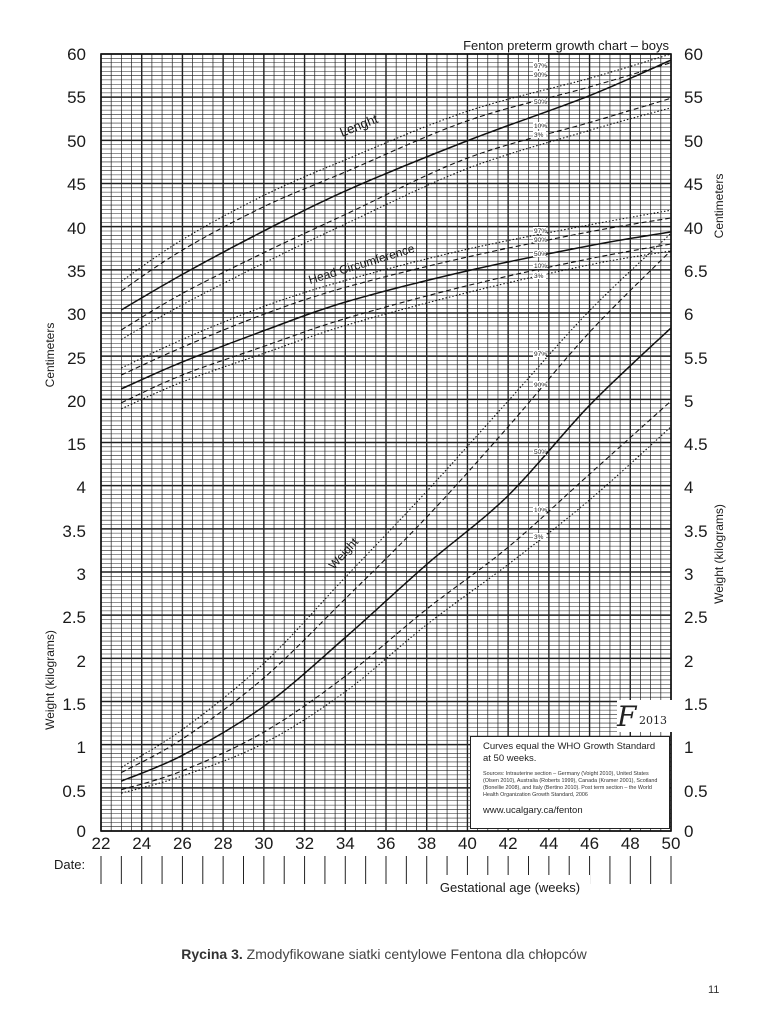  Describe the element at coordinates (714, 990) in the screenshot. I see `page-number: 11` at that location.